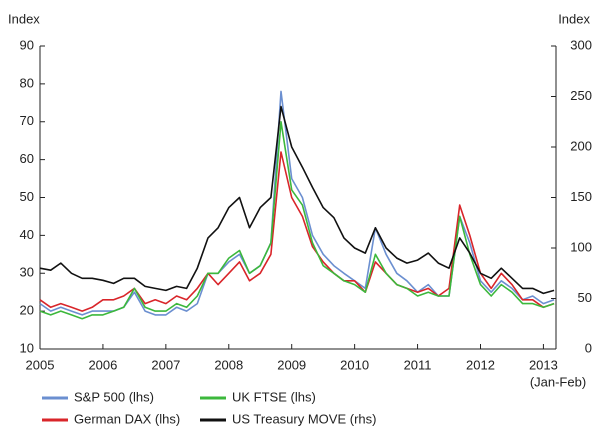  I want to click on y2-tick-label: 250, so click(581, 95).